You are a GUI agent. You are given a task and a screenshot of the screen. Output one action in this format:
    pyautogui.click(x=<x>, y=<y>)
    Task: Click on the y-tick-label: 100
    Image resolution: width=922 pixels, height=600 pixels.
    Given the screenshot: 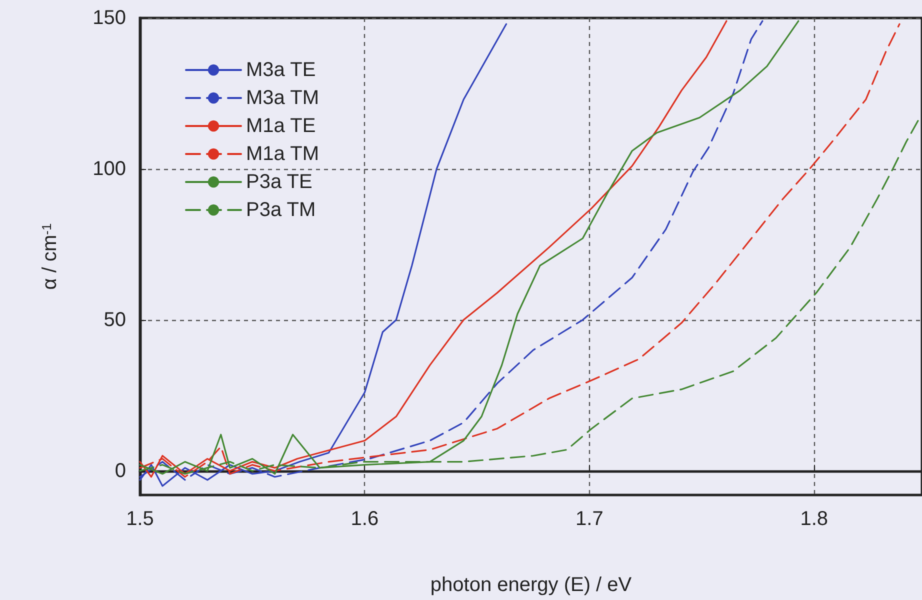 What is the action you would take?
    pyautogui.click(x=109, y=169)
    